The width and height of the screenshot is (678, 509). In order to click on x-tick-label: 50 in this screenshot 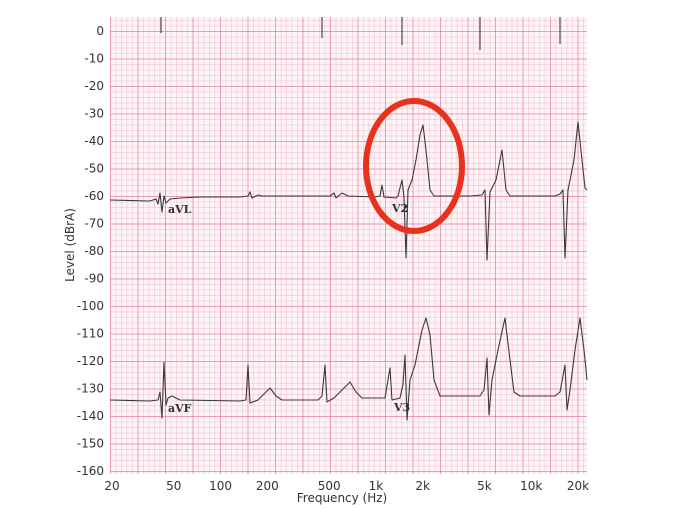, I will do `click(173, 486)`.